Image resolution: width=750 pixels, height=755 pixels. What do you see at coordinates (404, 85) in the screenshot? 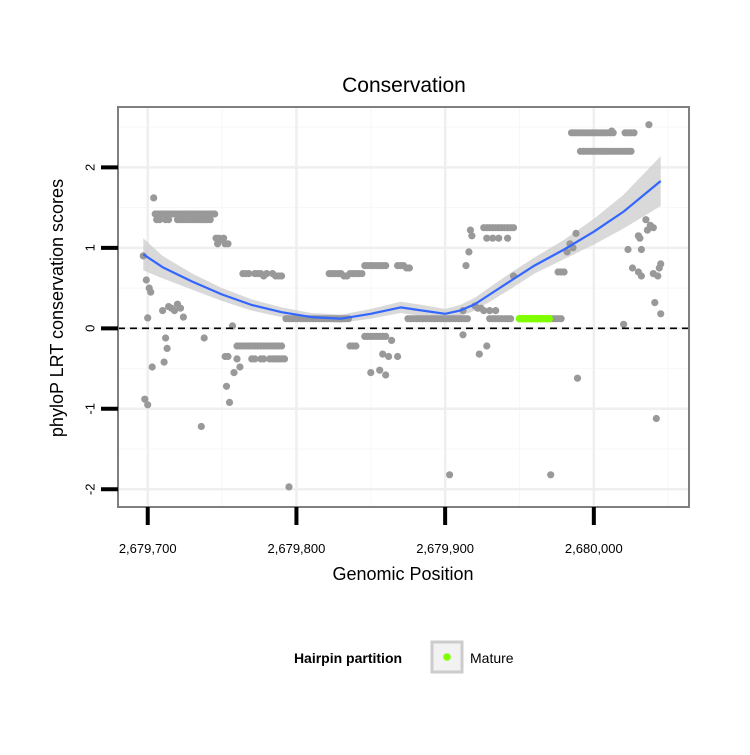
I see `chart-title: Conservation` at bounding box center [404, 85].